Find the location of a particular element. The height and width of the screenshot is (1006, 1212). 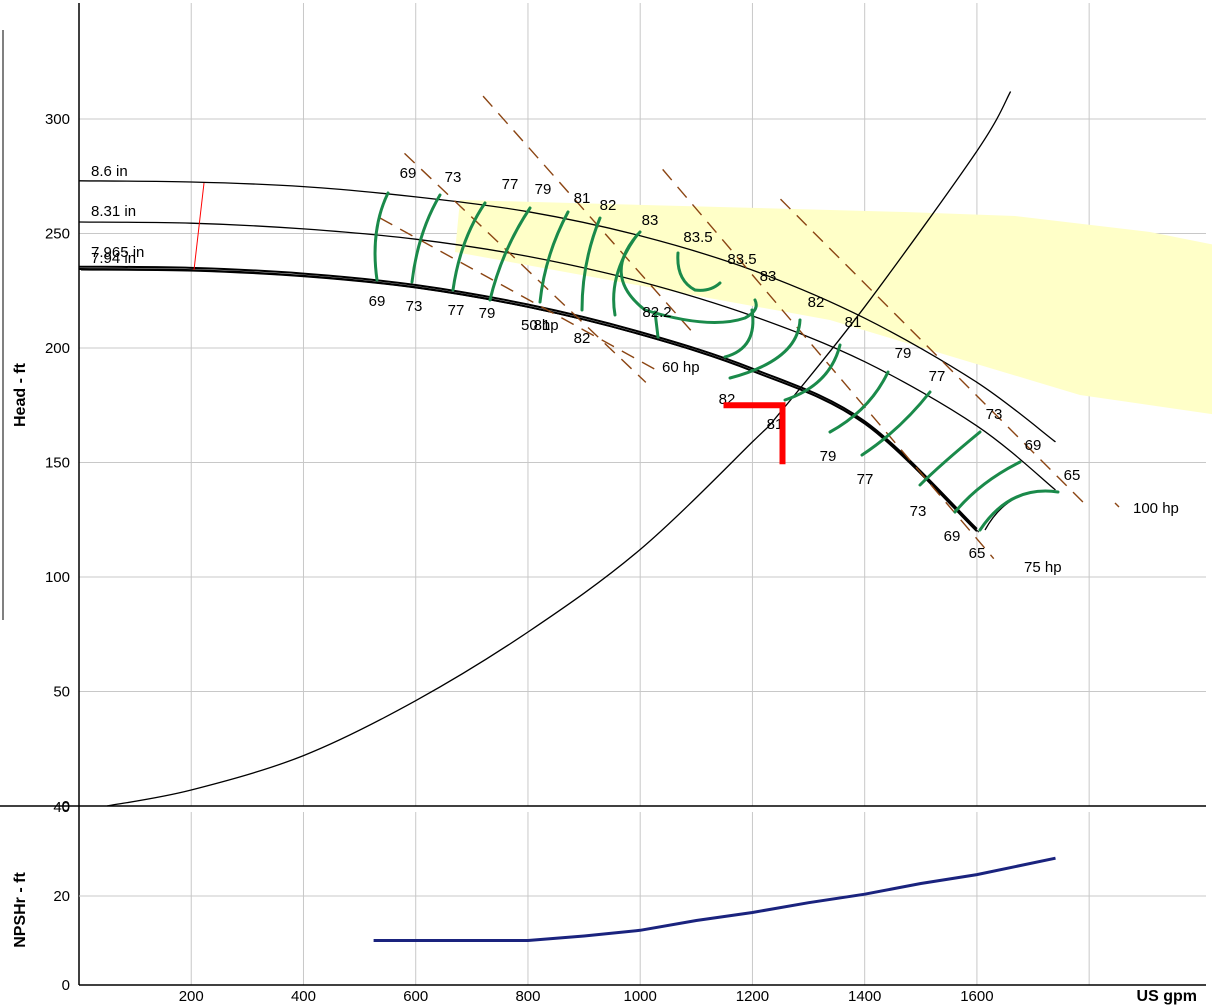

x-axis-label: US gpm is located at coordinates (1167, 996).